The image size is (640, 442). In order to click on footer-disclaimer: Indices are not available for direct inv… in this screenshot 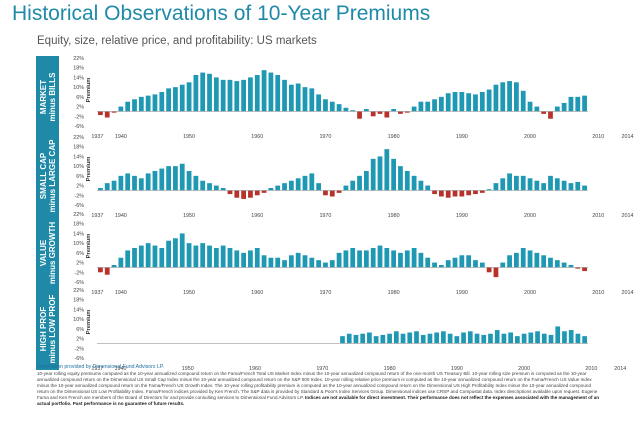, I will do `click(318, 400)`.